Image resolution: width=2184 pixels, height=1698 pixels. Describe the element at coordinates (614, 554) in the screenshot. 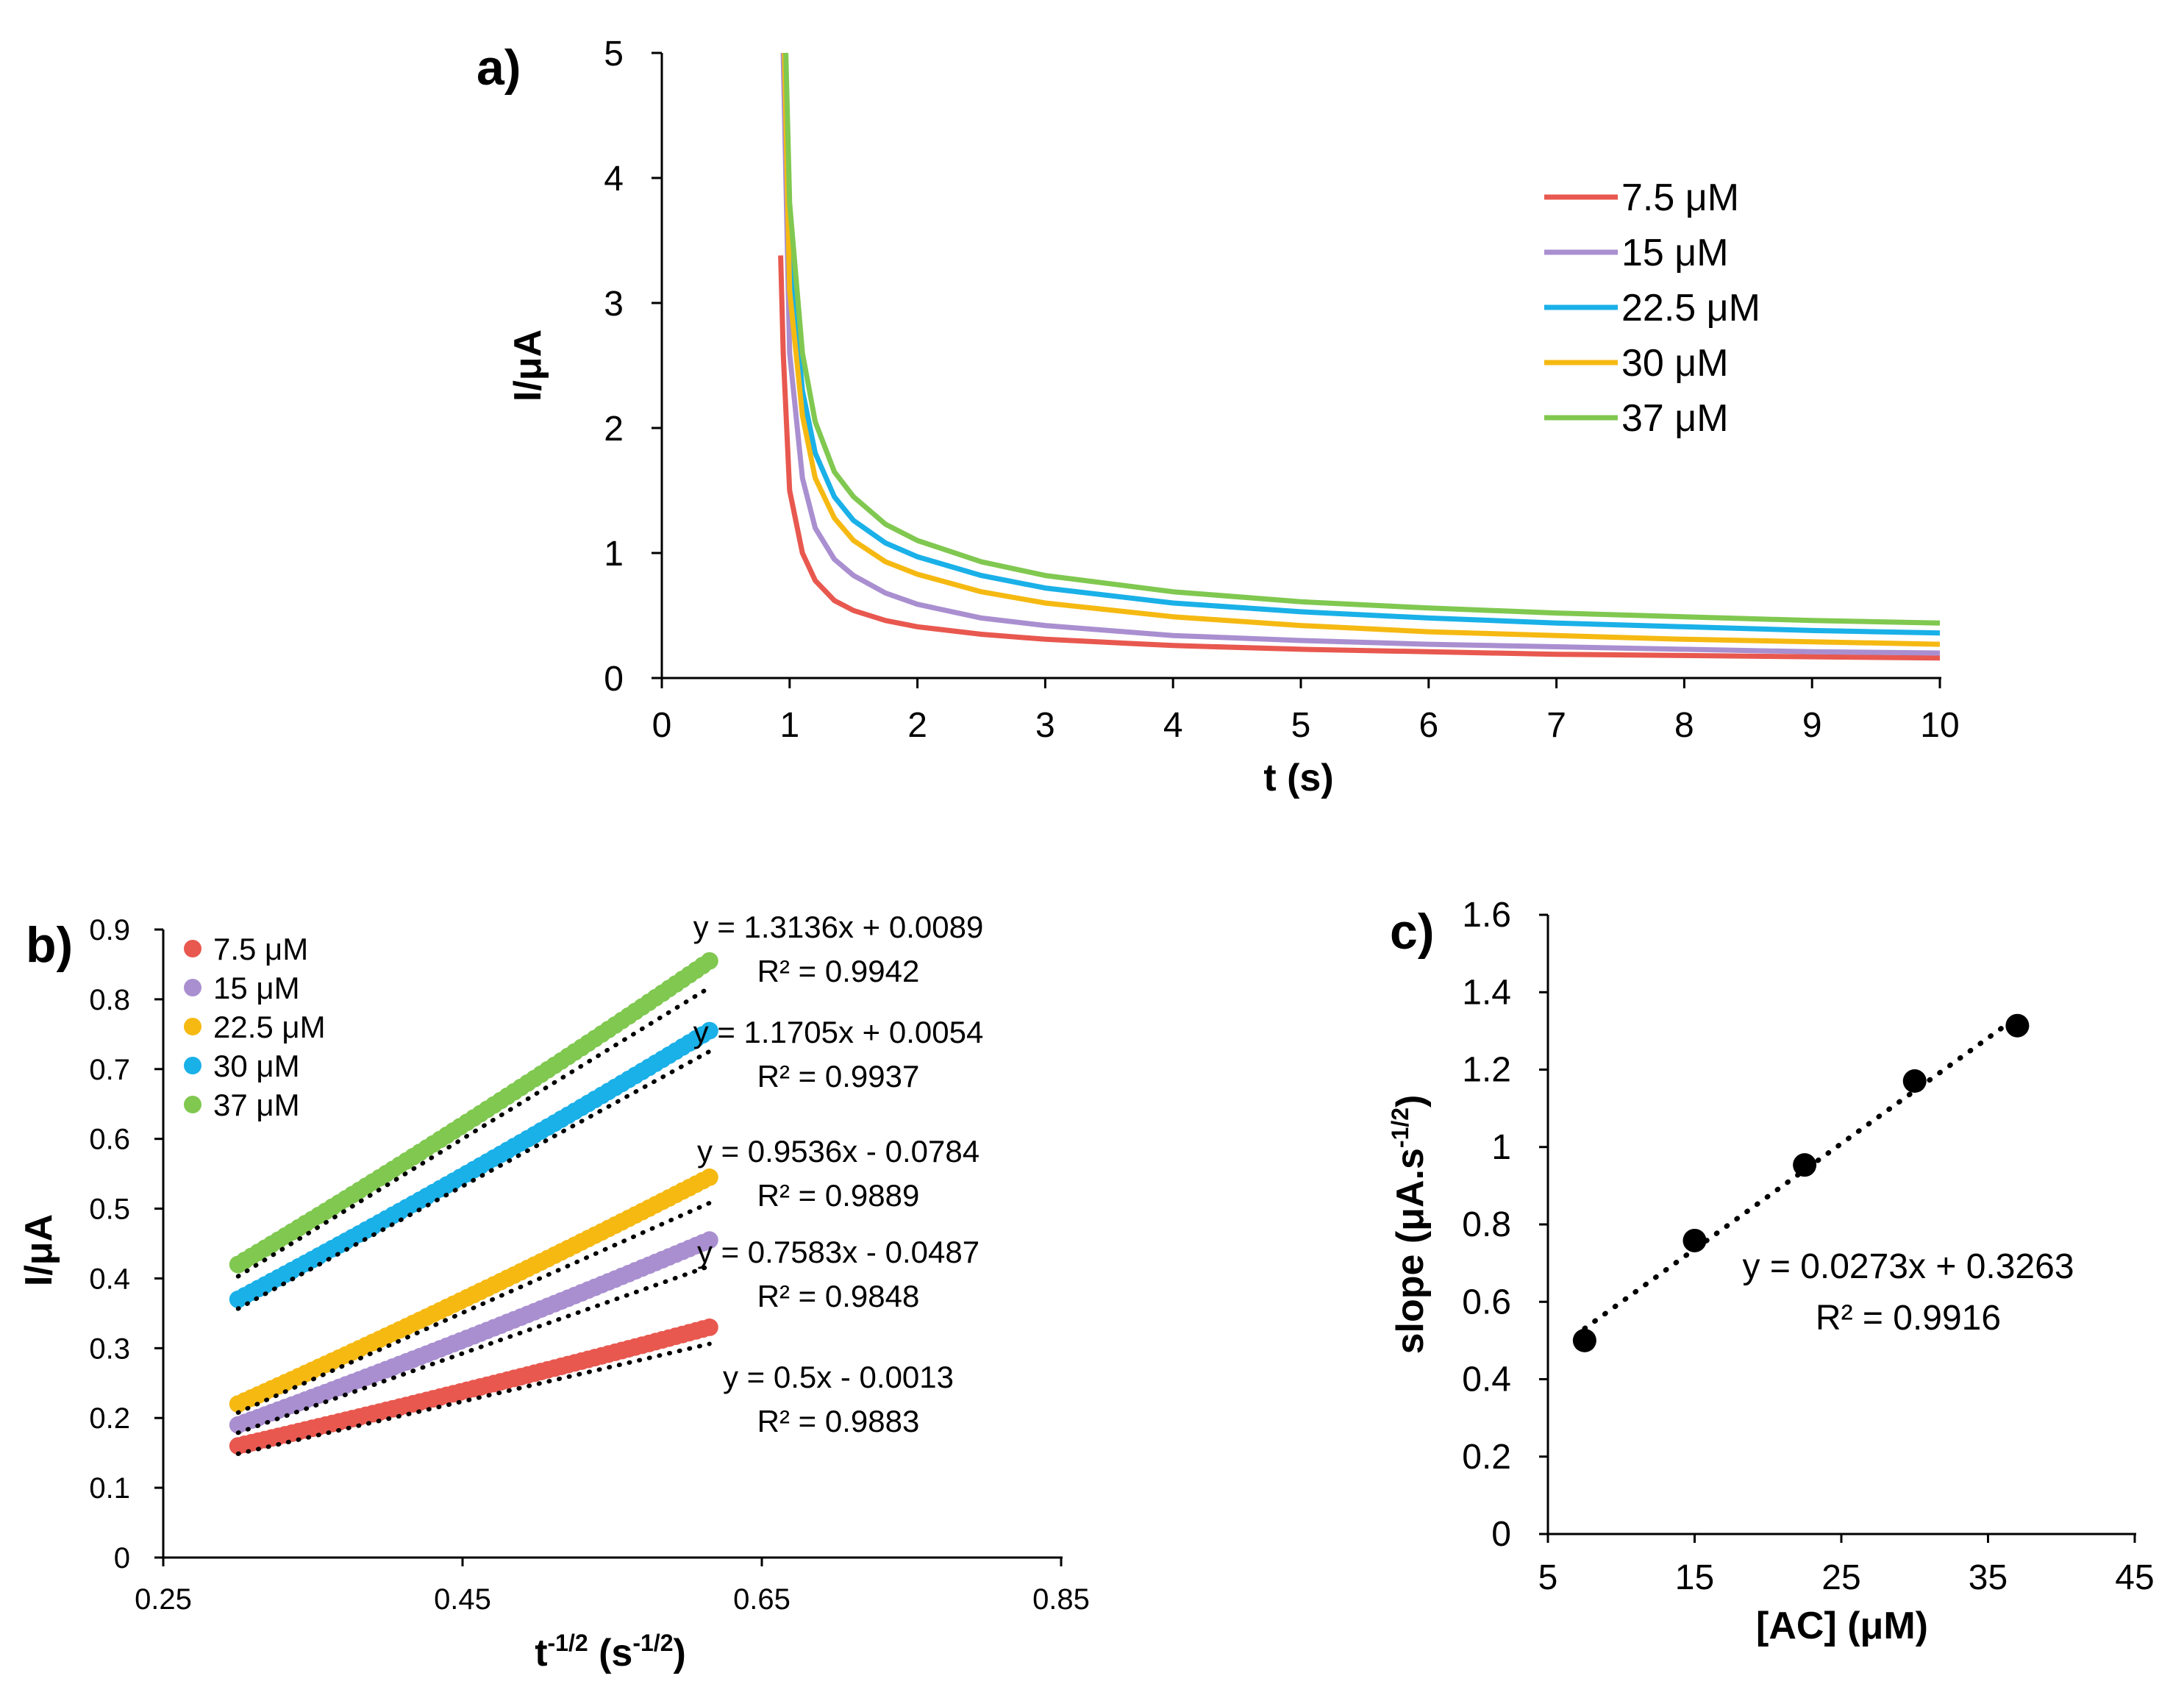

I see `panel-a-y-tick-label: 1` at that location.